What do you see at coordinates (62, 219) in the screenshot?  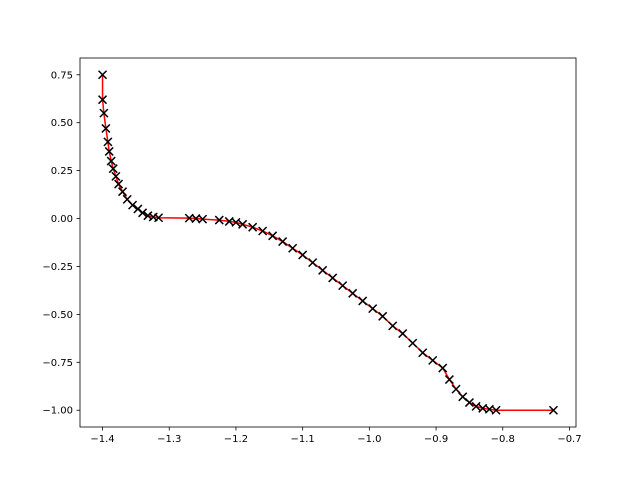 I see `y-tick-label: 0.00` at bounding box center [62, 219].